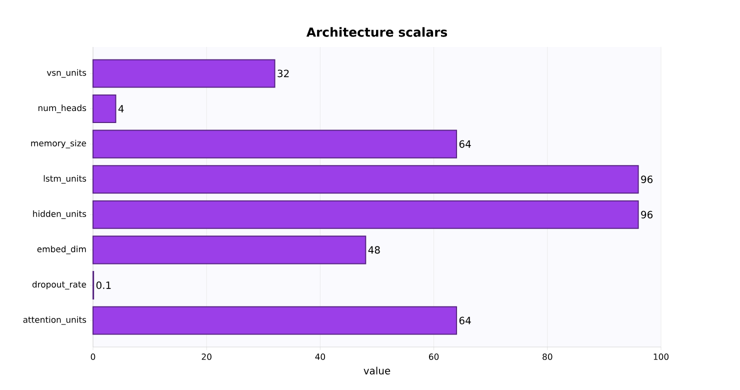  Describe the element at coordinates (320, 357) in the screenshot. I see `x-tick-label: 40` at that location.